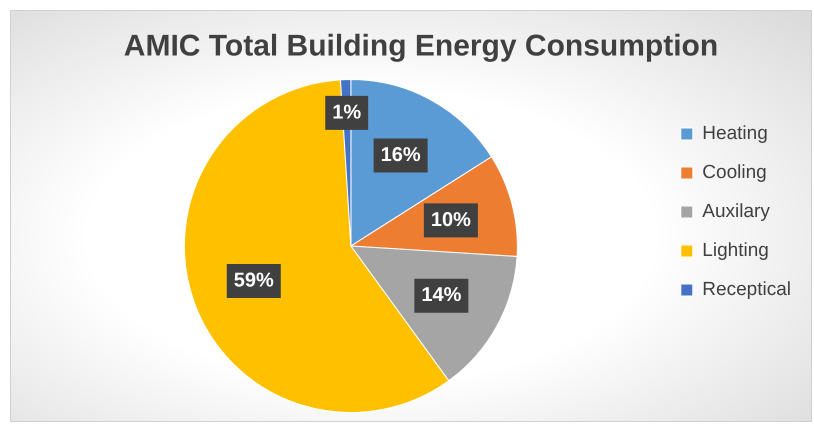 Image resolution: width=814 pixels, height=427 pixels. What do you see at coordinates (347, 112) in the screenshot?
I see `data-label: 1%` at bounding box center [347, 112].